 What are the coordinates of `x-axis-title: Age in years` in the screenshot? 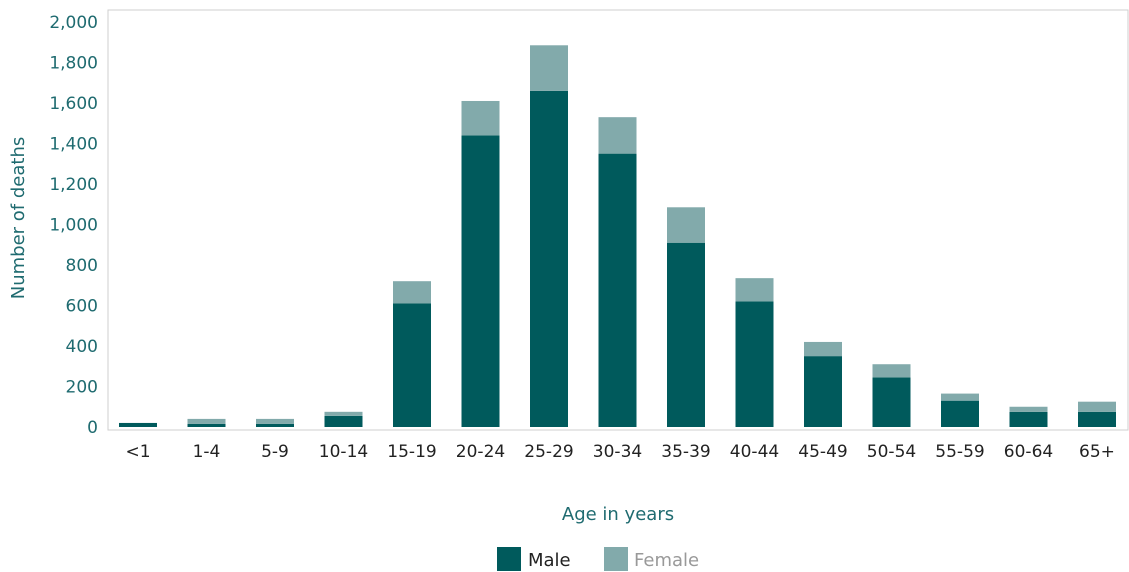 It's located at (618, 514).